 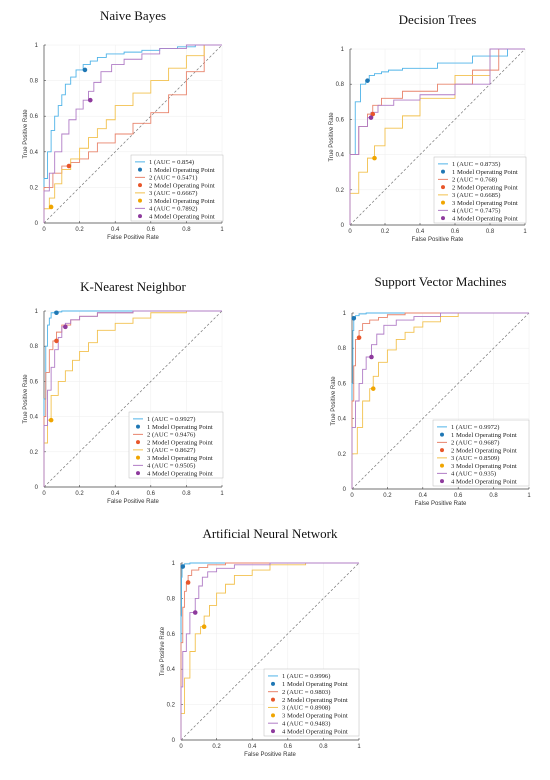 What do you see at coordinates (476, 195) in the screenshot?
I see `legend-label: 3 (AUC = 0.6685)` at bounding box center [476, 195].